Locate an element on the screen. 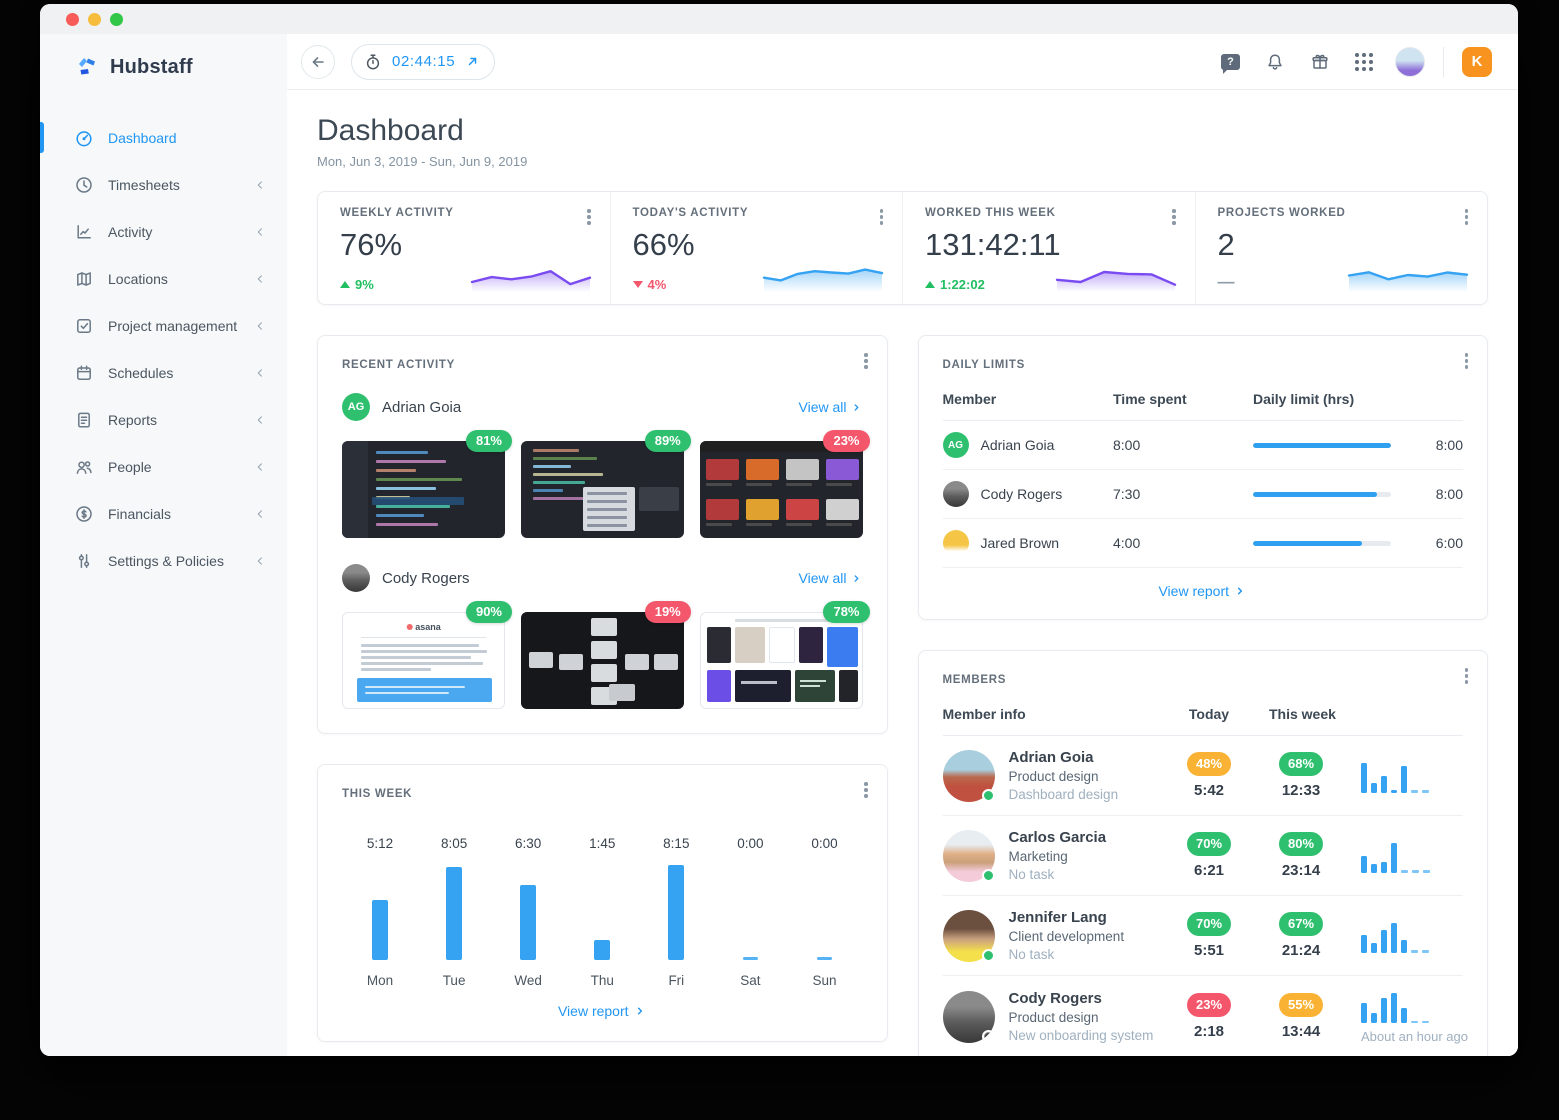 Image resolution: width=1559 pixels, height=1120 pixels. sidebar-item-locations: Locations is located at coordinates (163, 278).